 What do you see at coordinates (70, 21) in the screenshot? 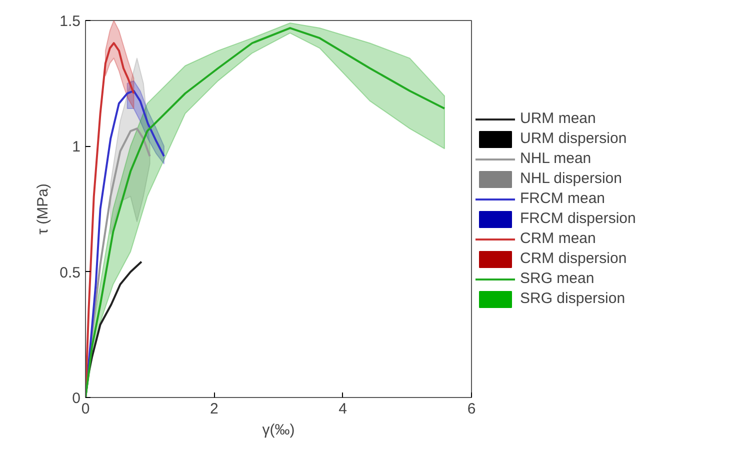
I see `y-tick-label: 1.5` at bounding box center [70, 21].